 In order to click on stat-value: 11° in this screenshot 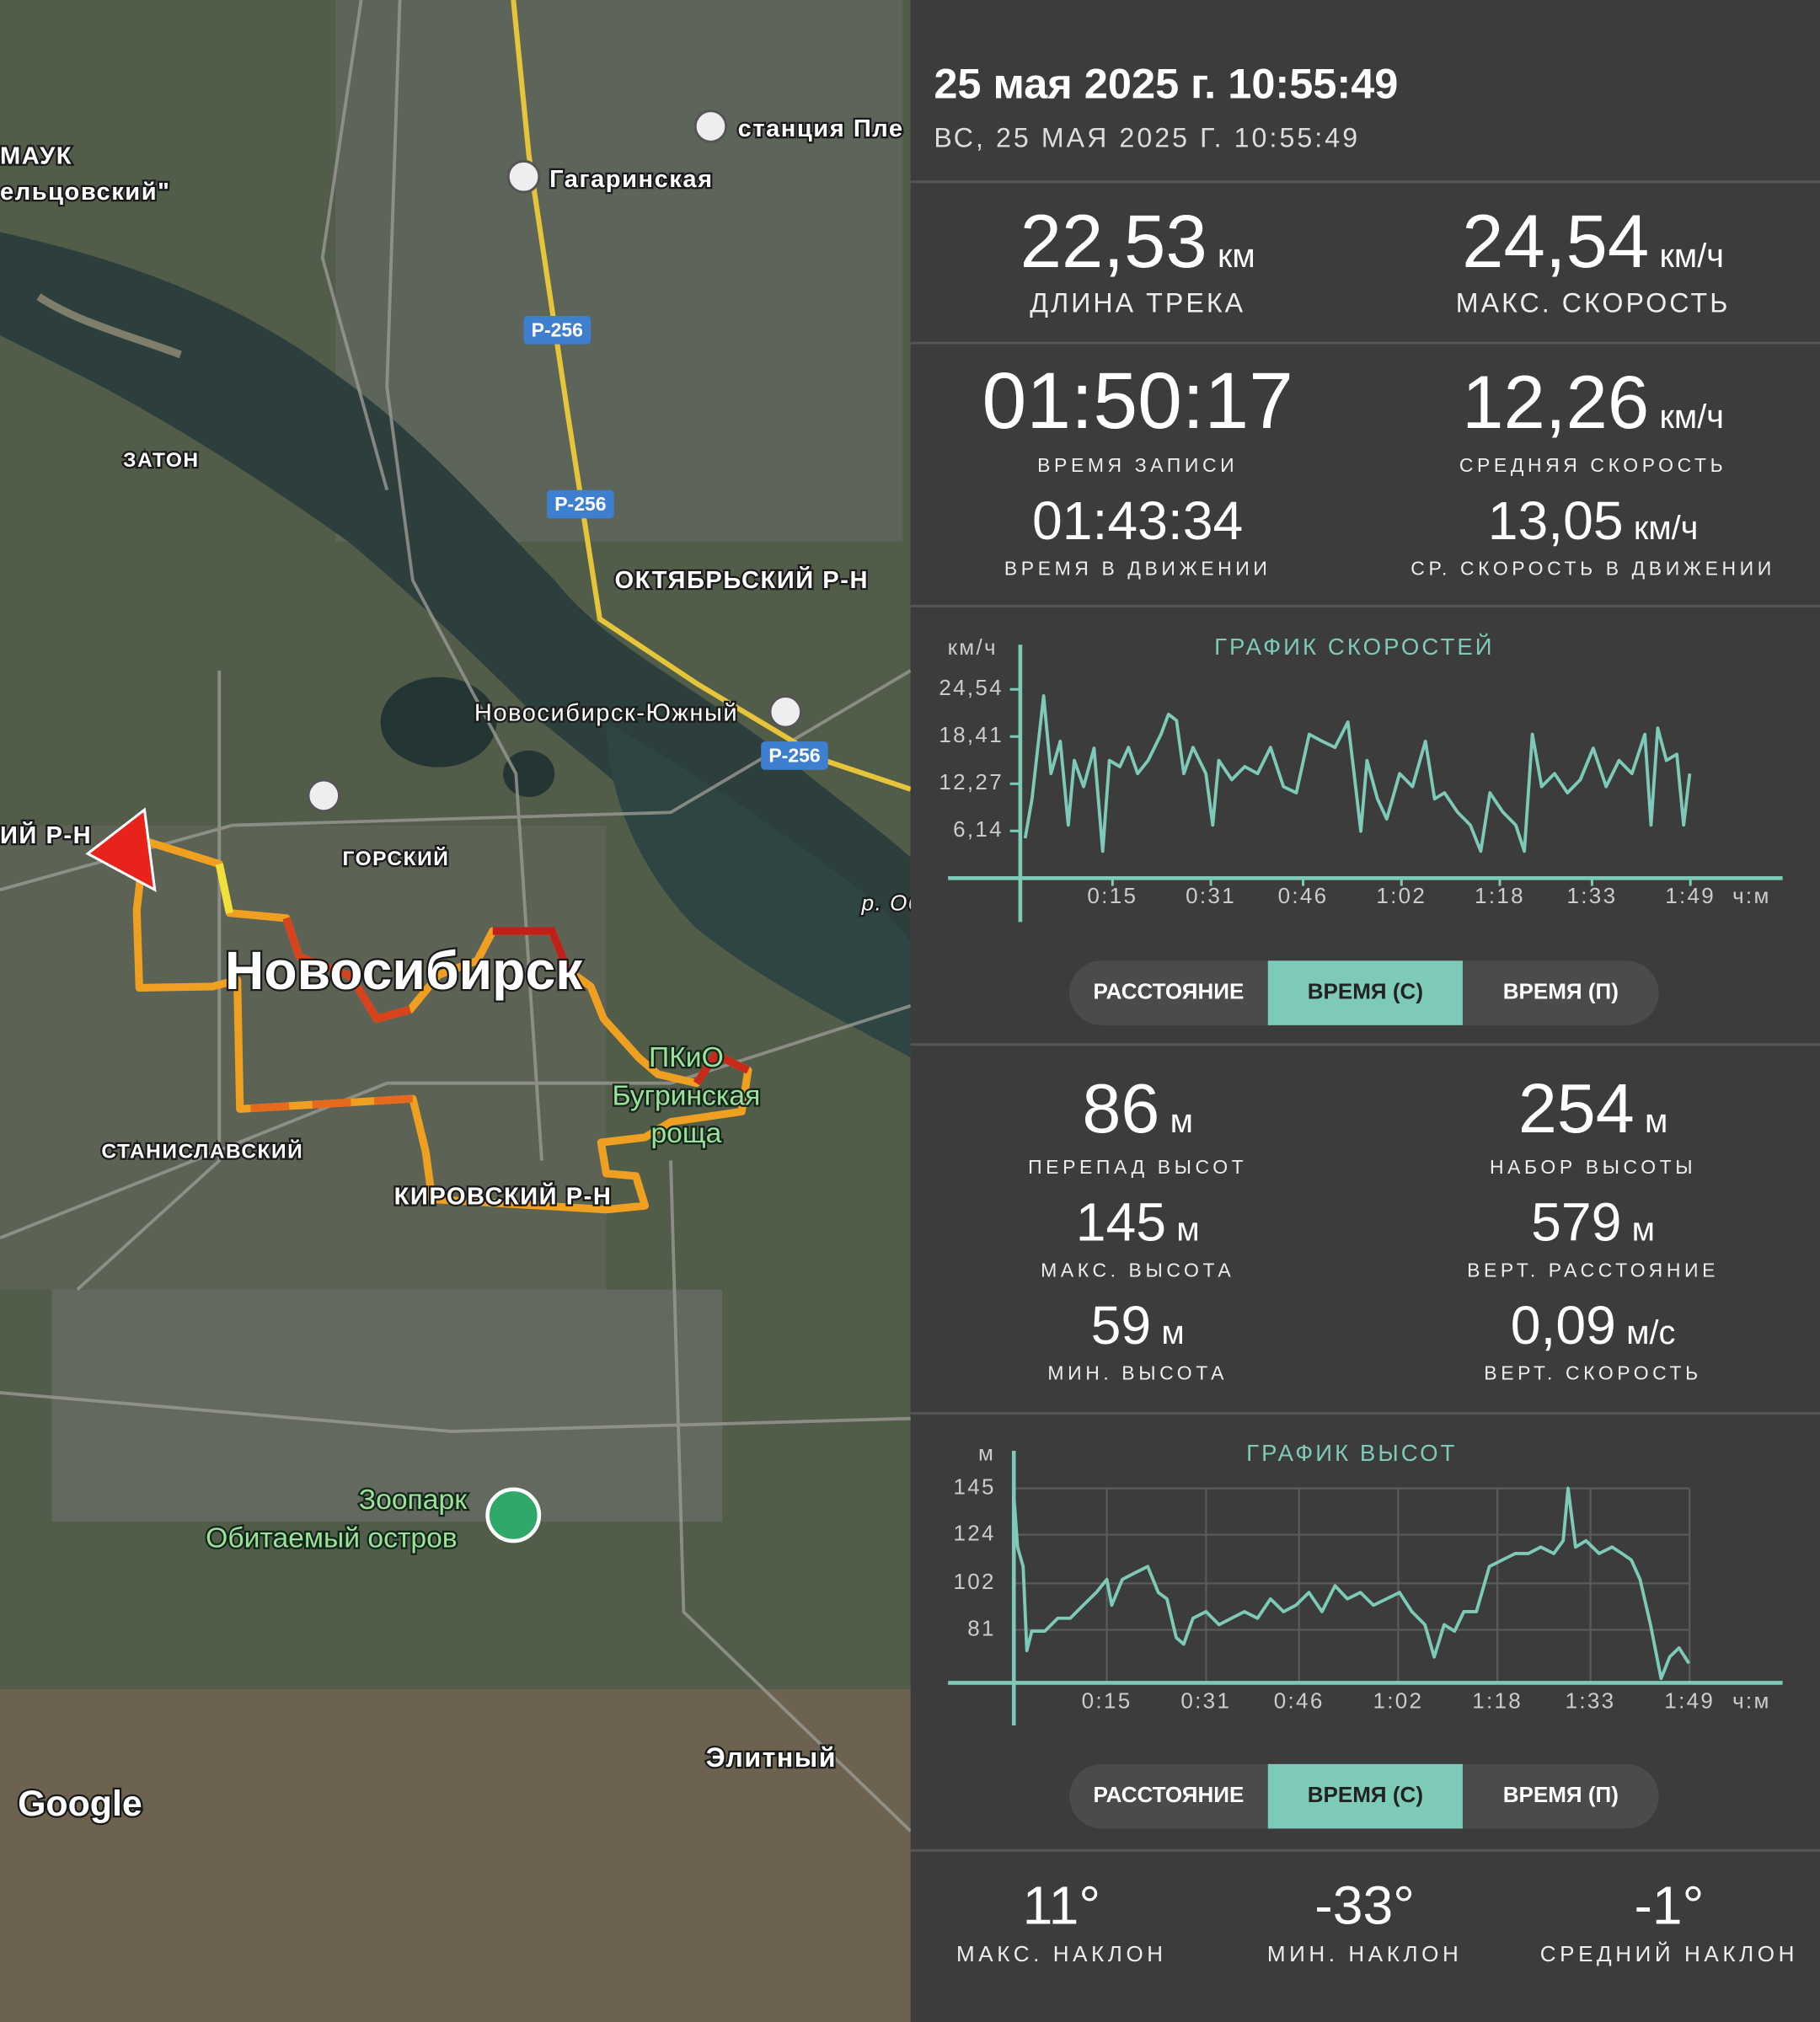, I will do `click(1061, 1905)`.